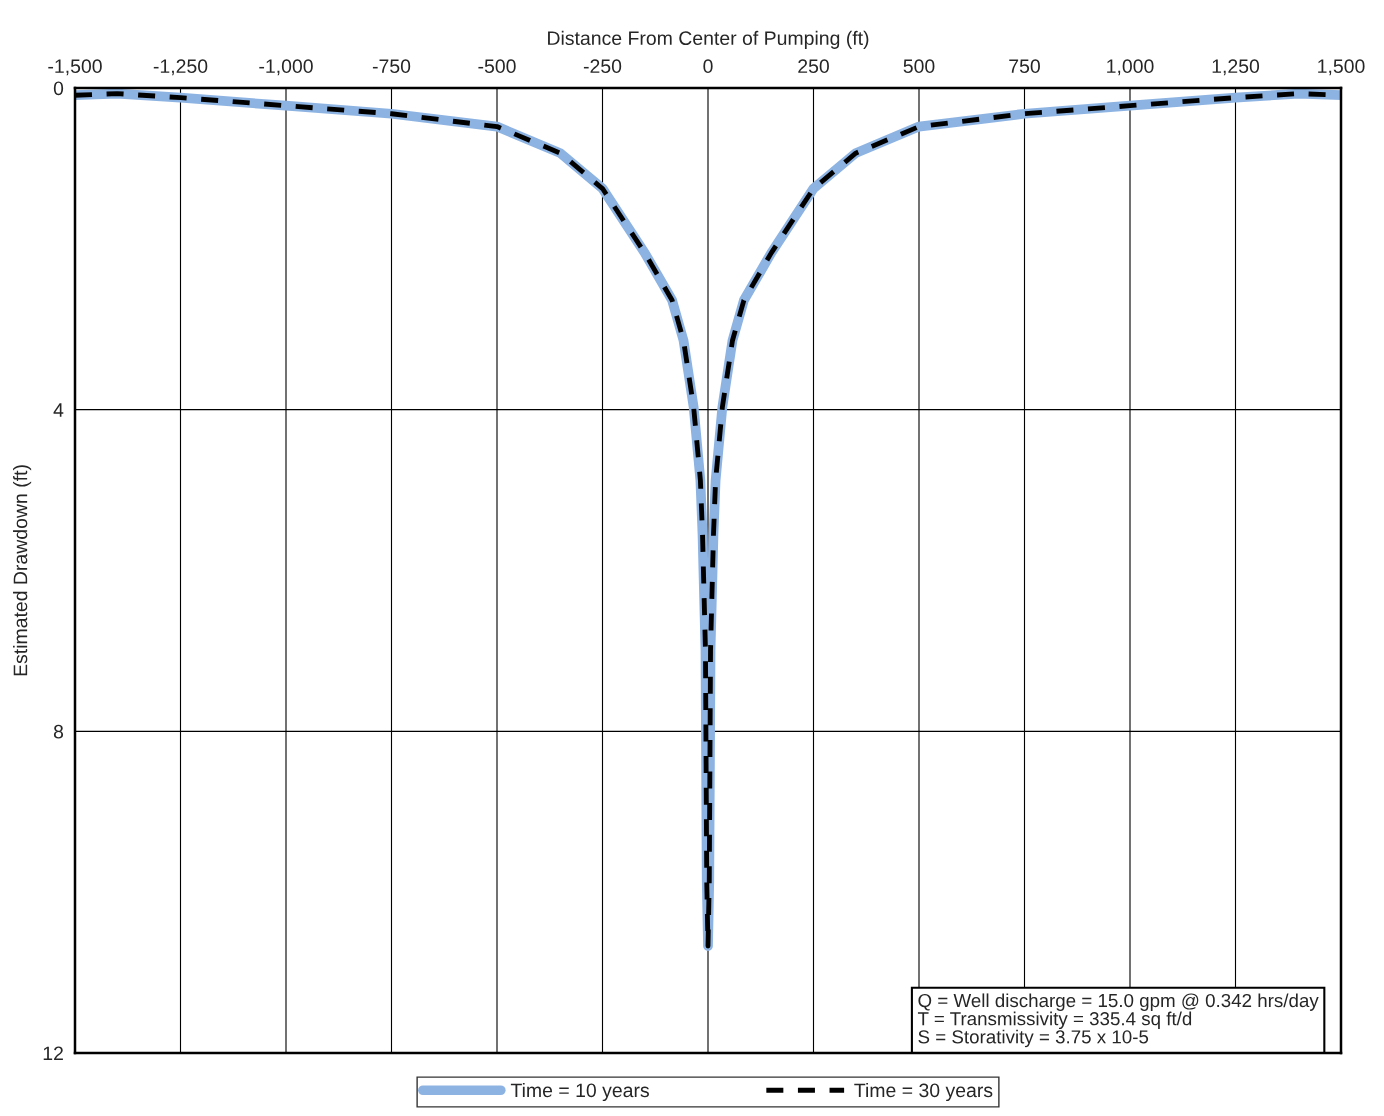 This screenshot has height=1116, width=1384. I want to click on x-tick-label: -250, so click(602, 66).